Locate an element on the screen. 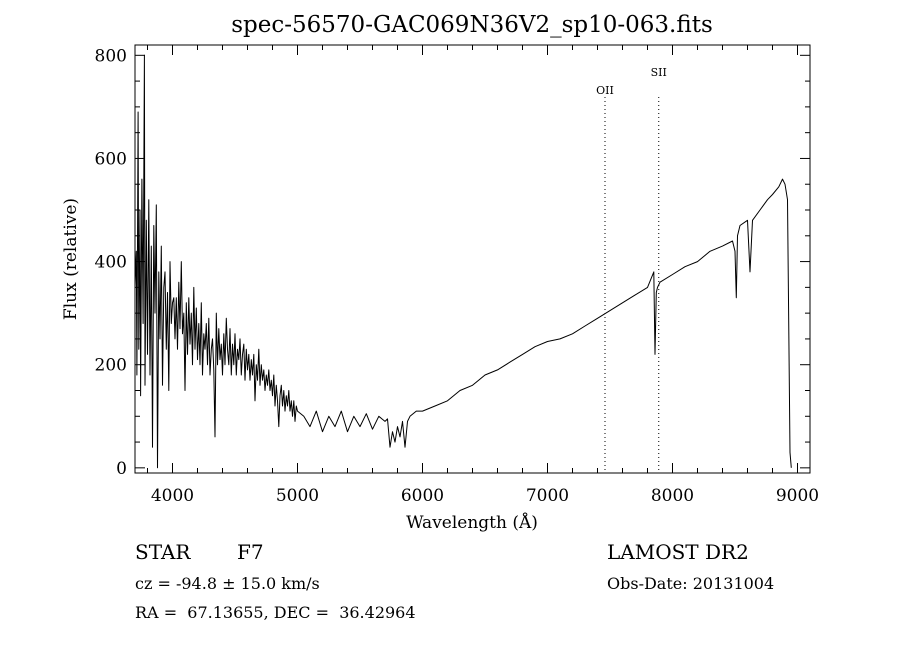 The width and height of the screenshot is (900, 650). line-annotations: OII SII is located at coordinates (631, 269).